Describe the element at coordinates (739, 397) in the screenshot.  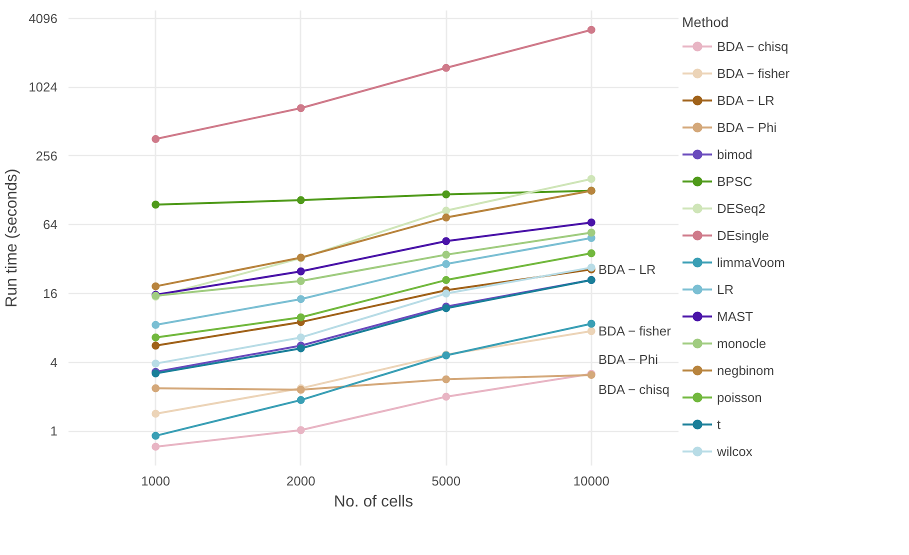
I see `legend-label: poisson` at that location.